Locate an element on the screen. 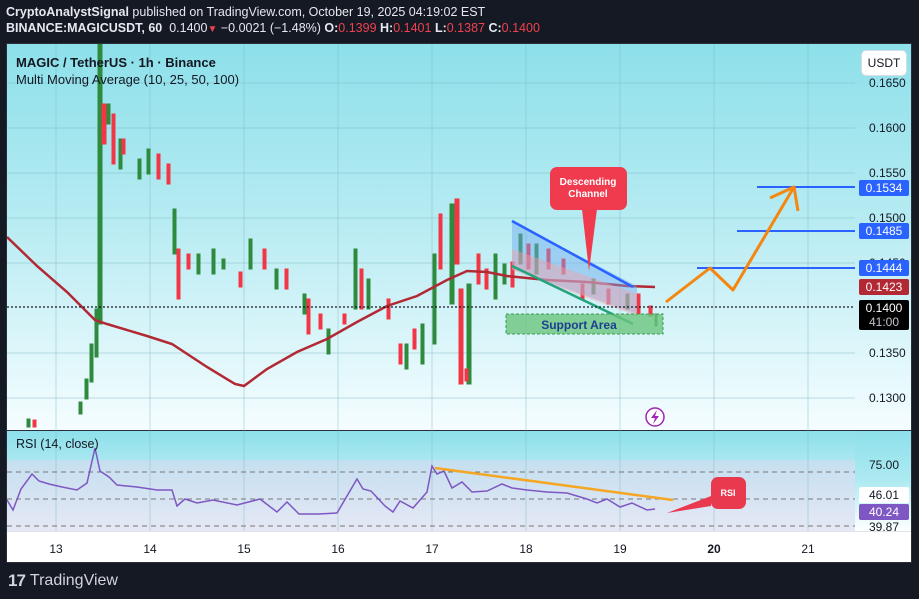 The height and width of the screenshot is (599, 919). time-label: 19 is located at coordinates (620, 549).